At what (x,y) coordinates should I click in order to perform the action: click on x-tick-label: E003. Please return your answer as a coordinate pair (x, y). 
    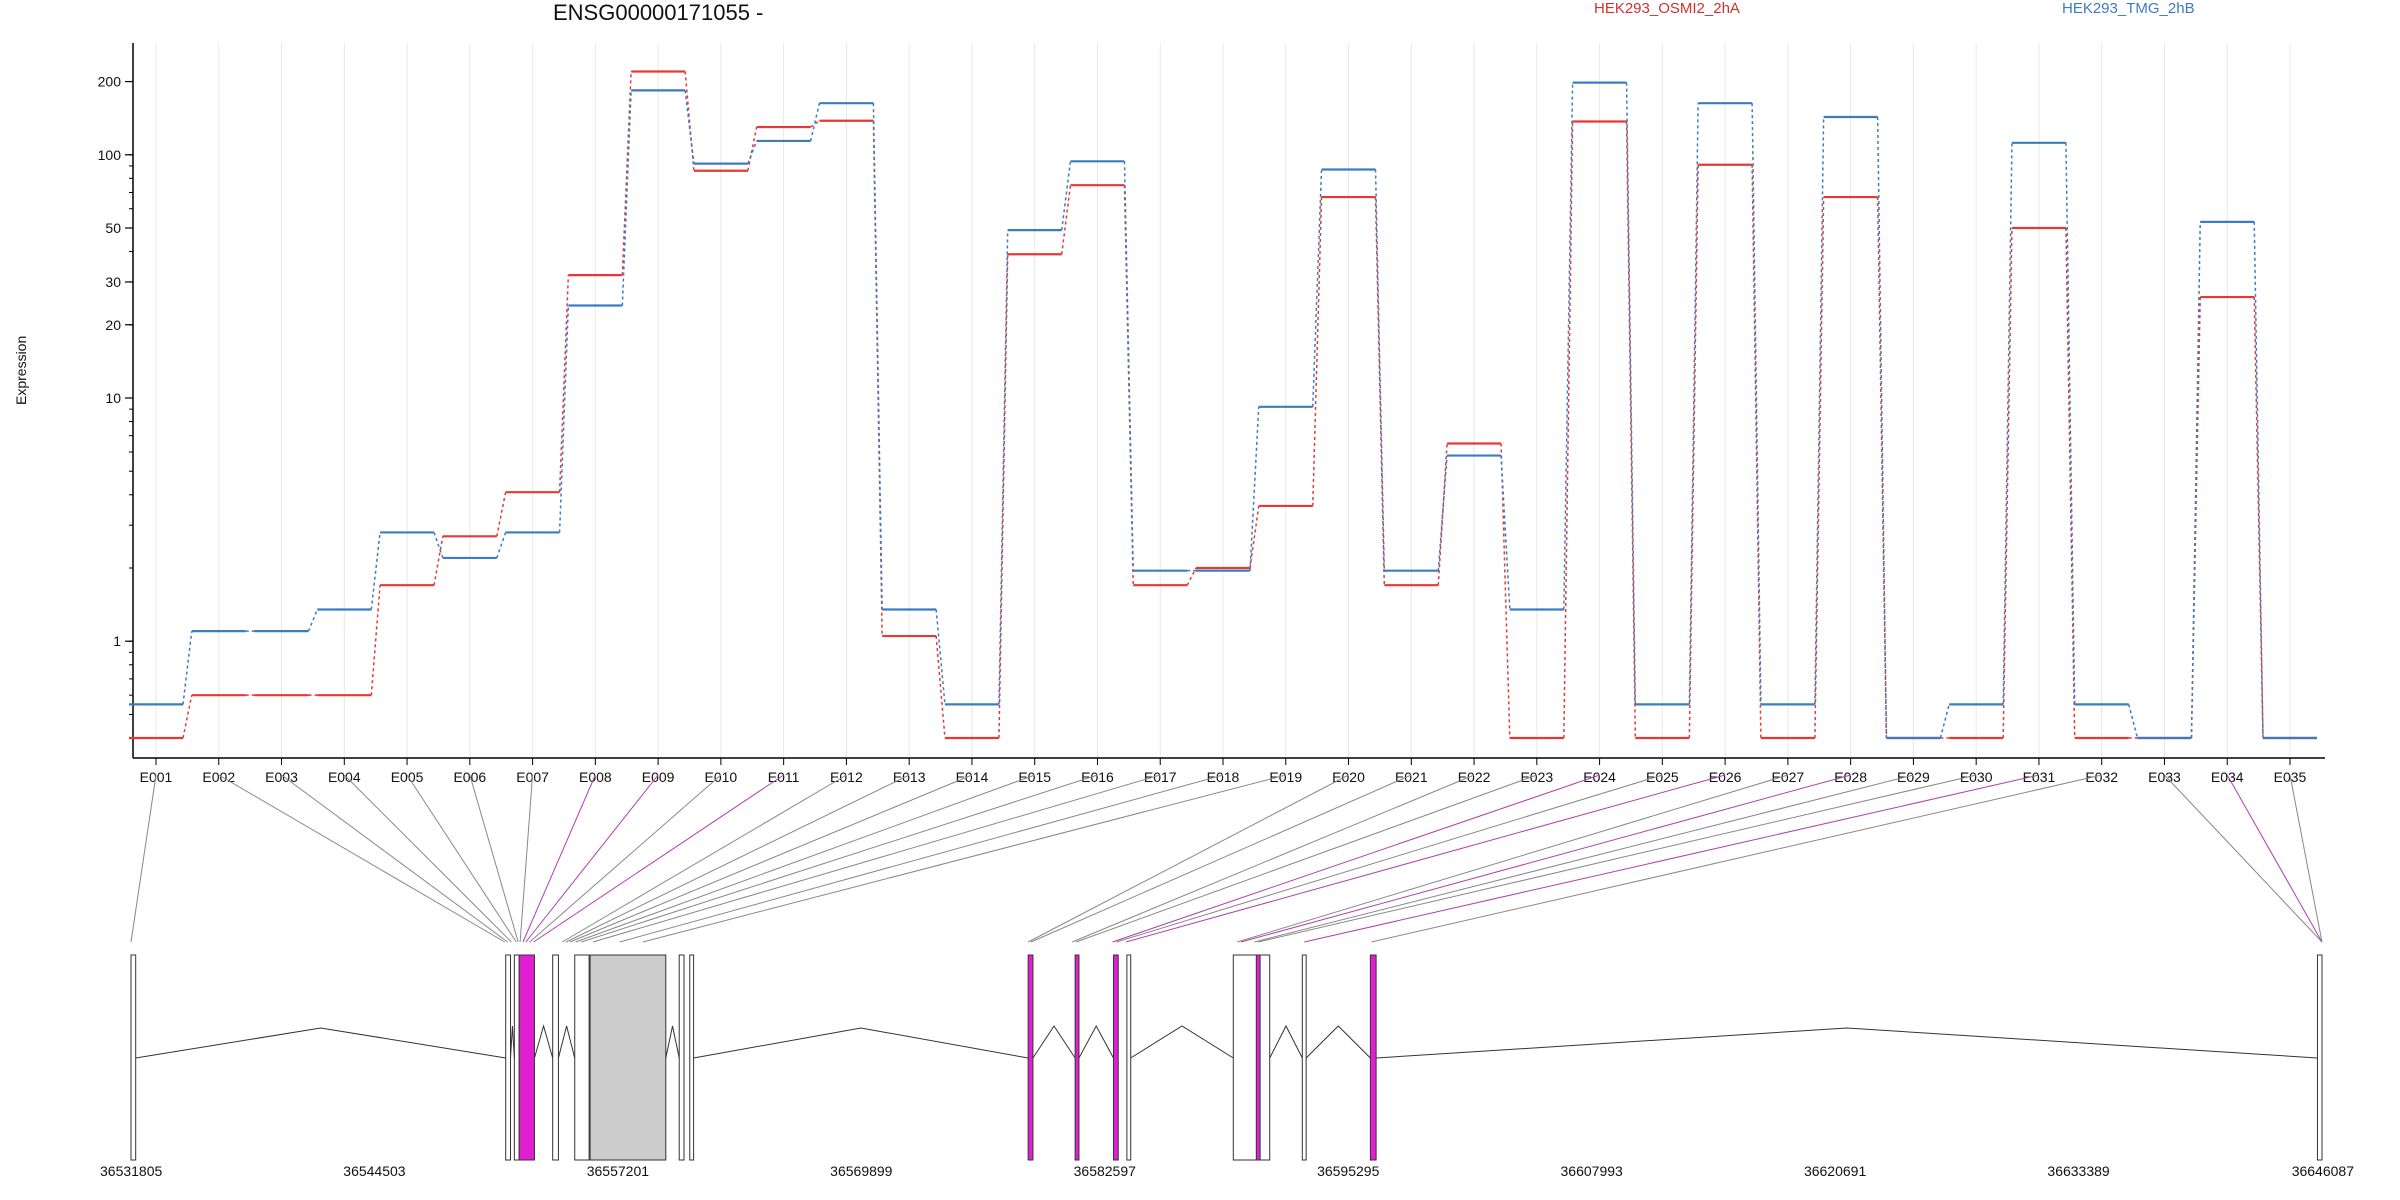
    Looking at the image, I should click on (281, 777).